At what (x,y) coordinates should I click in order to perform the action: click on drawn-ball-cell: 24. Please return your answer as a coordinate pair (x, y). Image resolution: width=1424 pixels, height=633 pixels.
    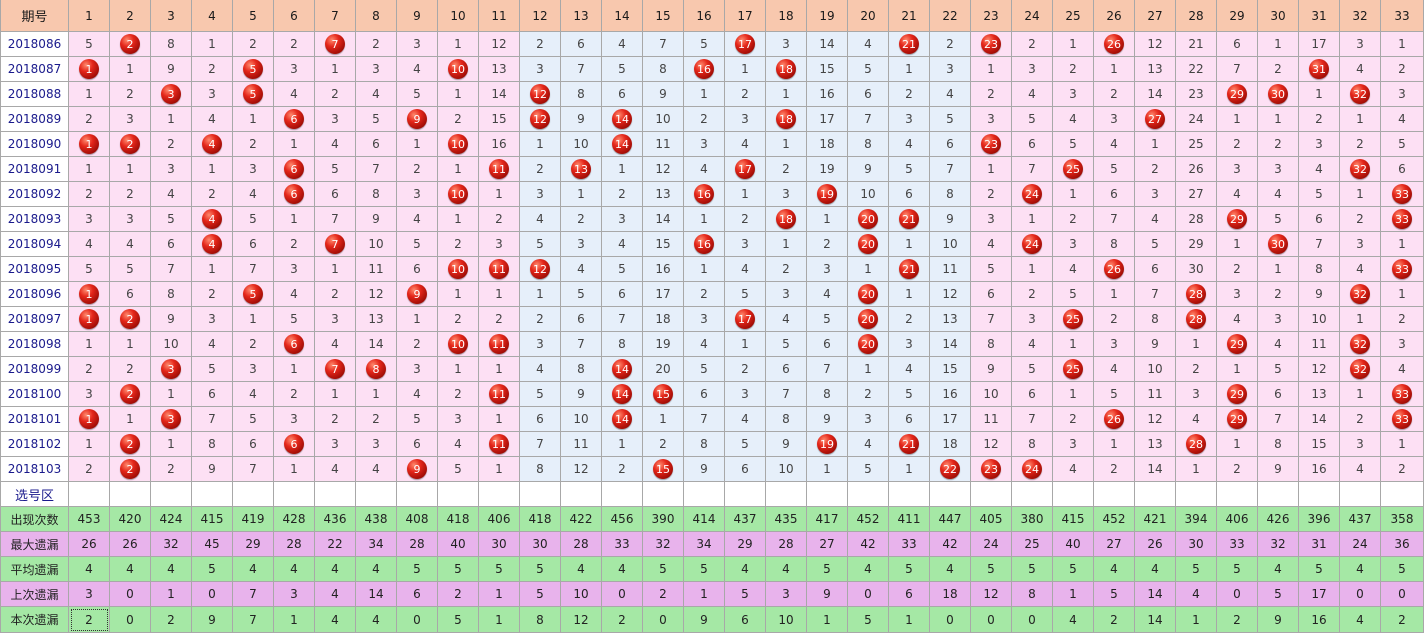
    Looking at the image, I should click on (1032, 194).